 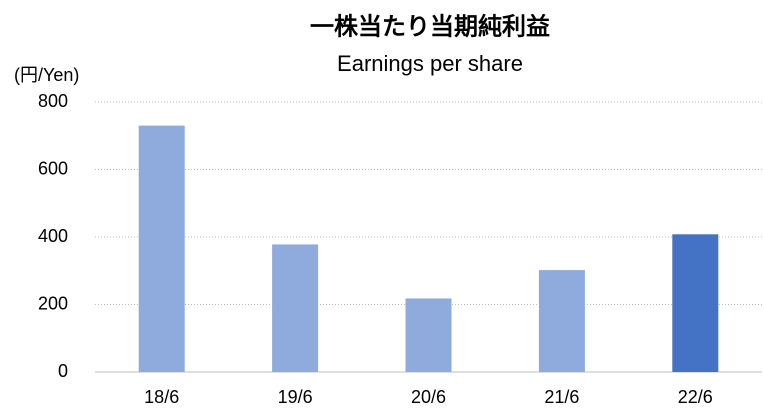 What do you see at coordinates (430, 63) in the screenshot?
I see `chart-subtitle: Earnings per share` at bounding box center [430, 63].